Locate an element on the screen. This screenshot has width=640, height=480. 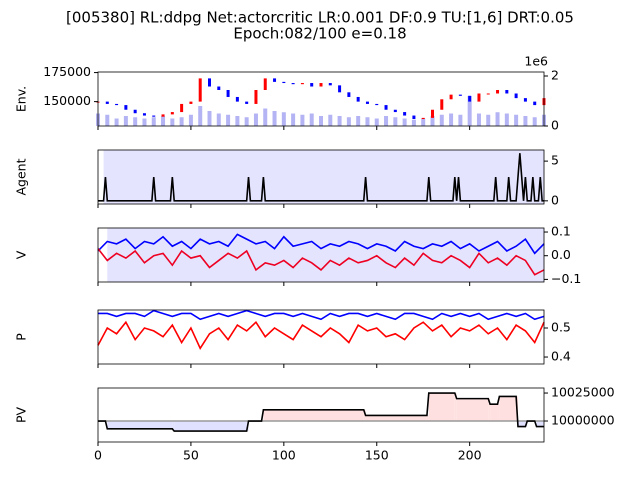
y-axis-label: V is located at coordinates (21, 254).